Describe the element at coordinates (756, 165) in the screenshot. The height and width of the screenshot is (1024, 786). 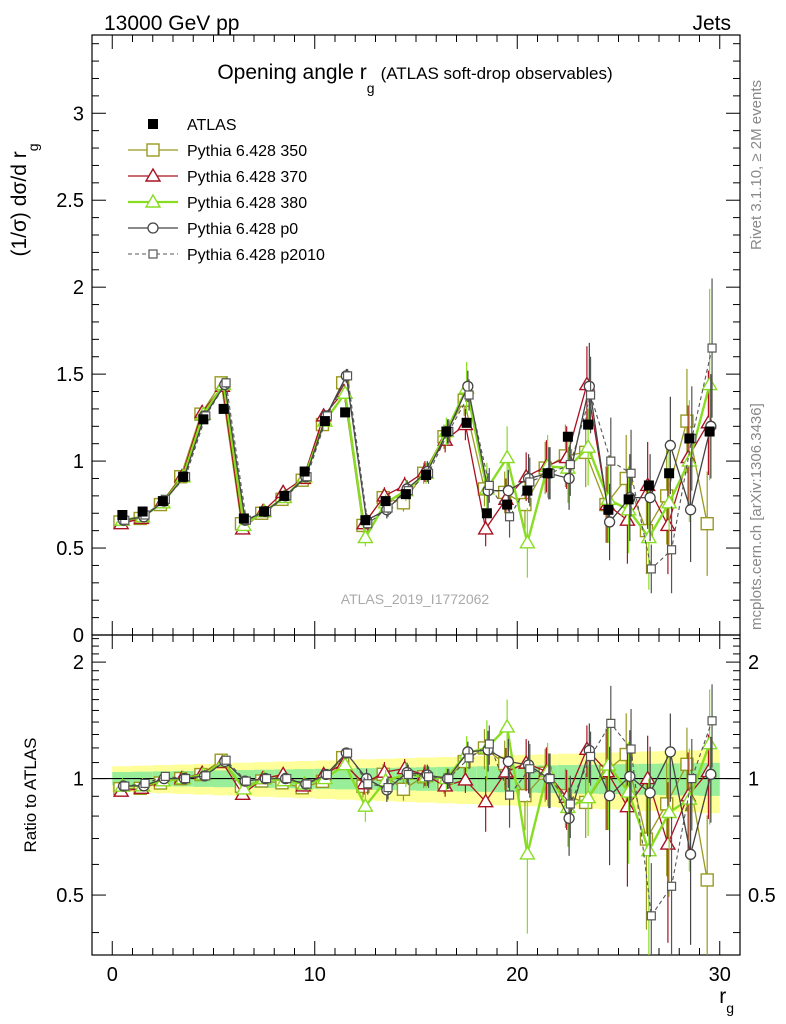
I see `side-rivet-label: Rivet 3.1.10, ≥ 2M events` at that location.